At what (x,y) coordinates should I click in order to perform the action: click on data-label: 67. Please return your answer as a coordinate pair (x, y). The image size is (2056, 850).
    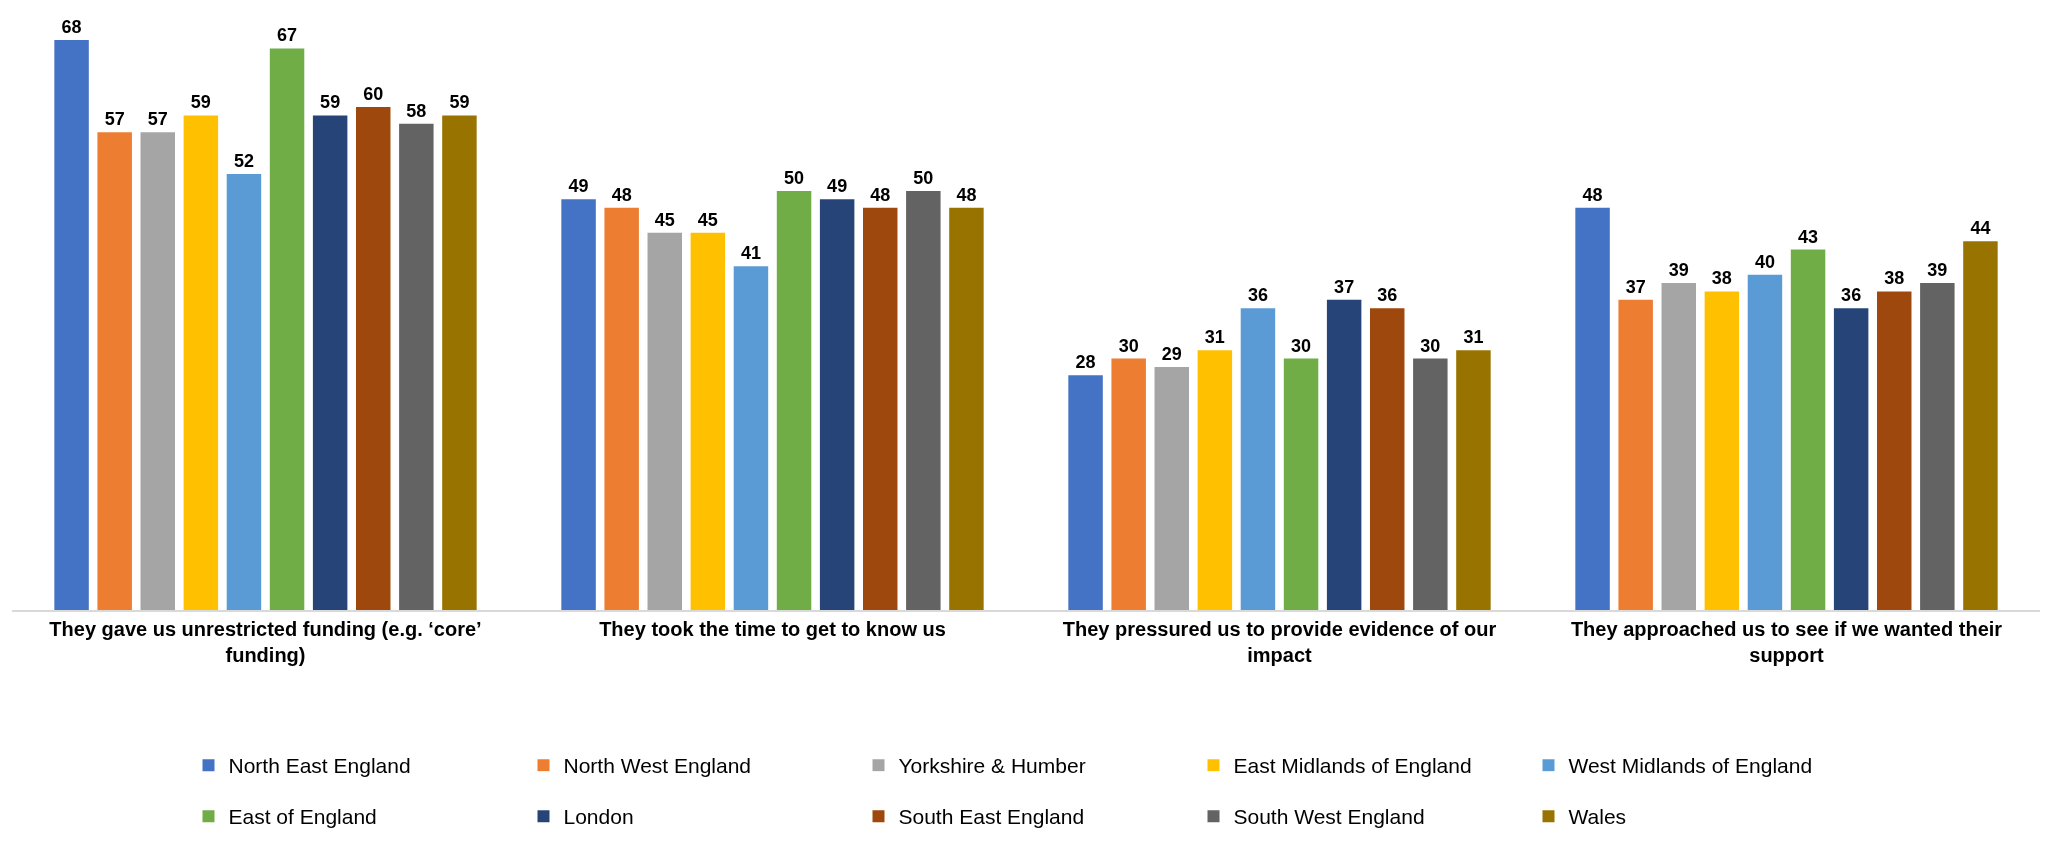
    Looking at the image, I should click on (287, 35).